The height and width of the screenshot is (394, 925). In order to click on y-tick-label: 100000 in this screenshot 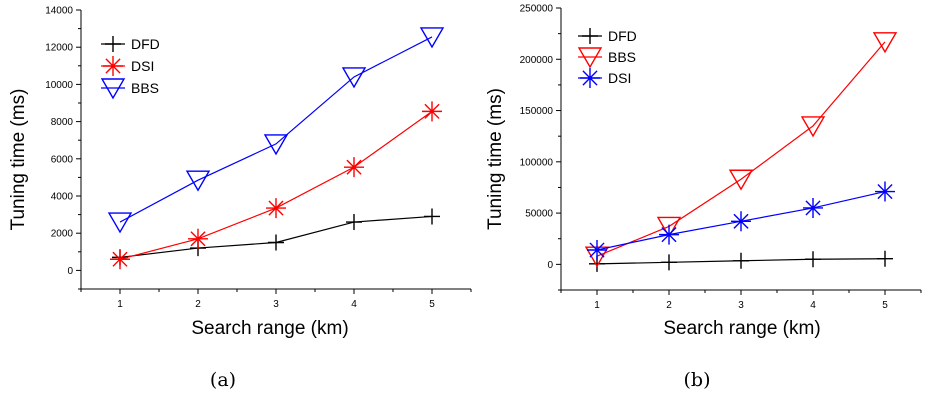, I will do `click(537, 162)`.